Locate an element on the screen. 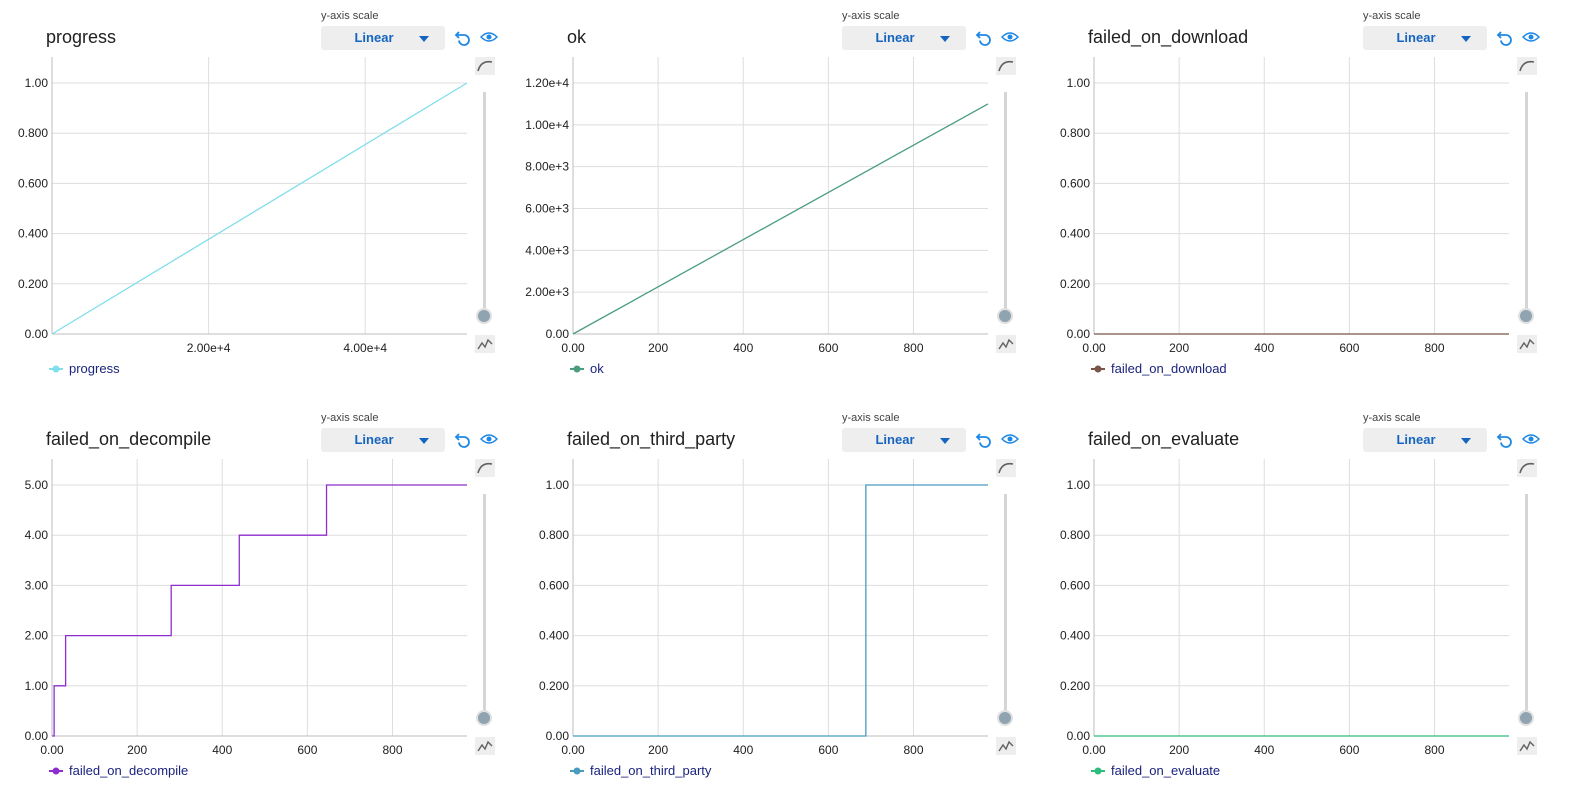 Image resolution: width=1574 pixels, height=800 pixels. x-tick-label: 2.00e+4 is located at coordinates (209, 348).